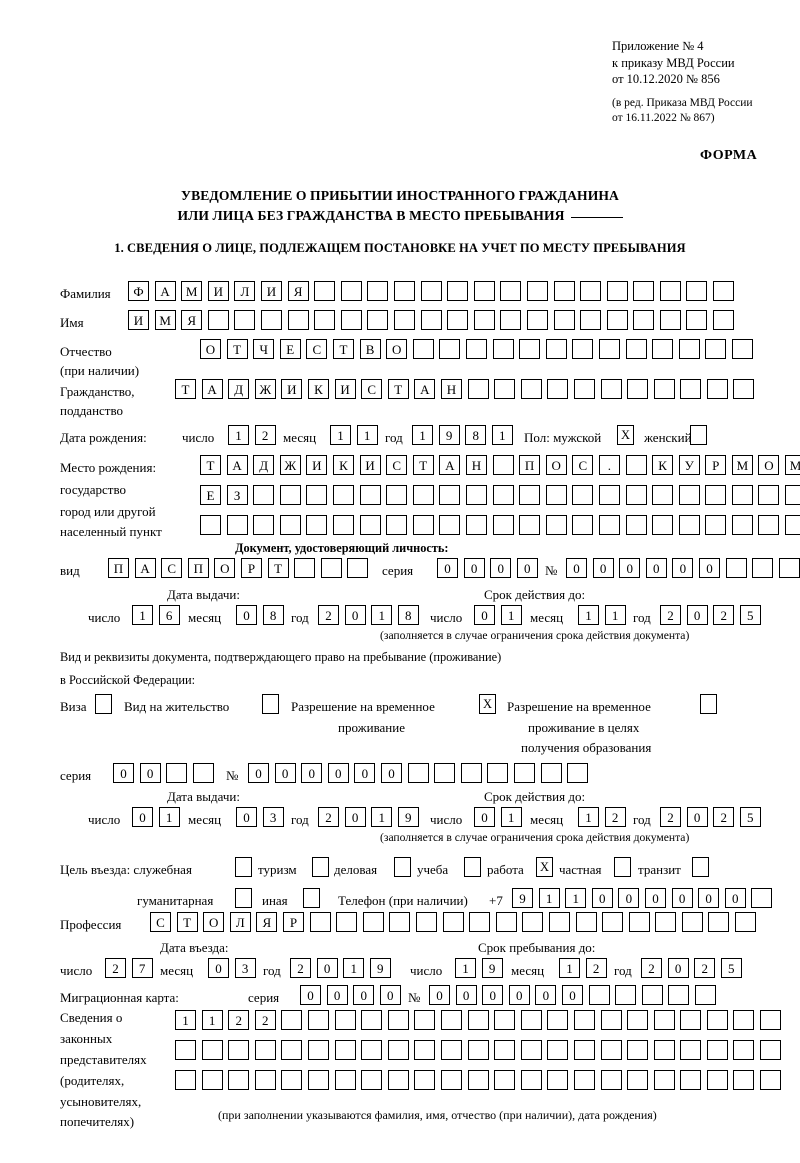 This screenshot has width=800, height=1163. What do you see at coordinates (625, 435) in the screenshot?
I see `sex-male-checkbox: X` at bounding box center [625, 435].